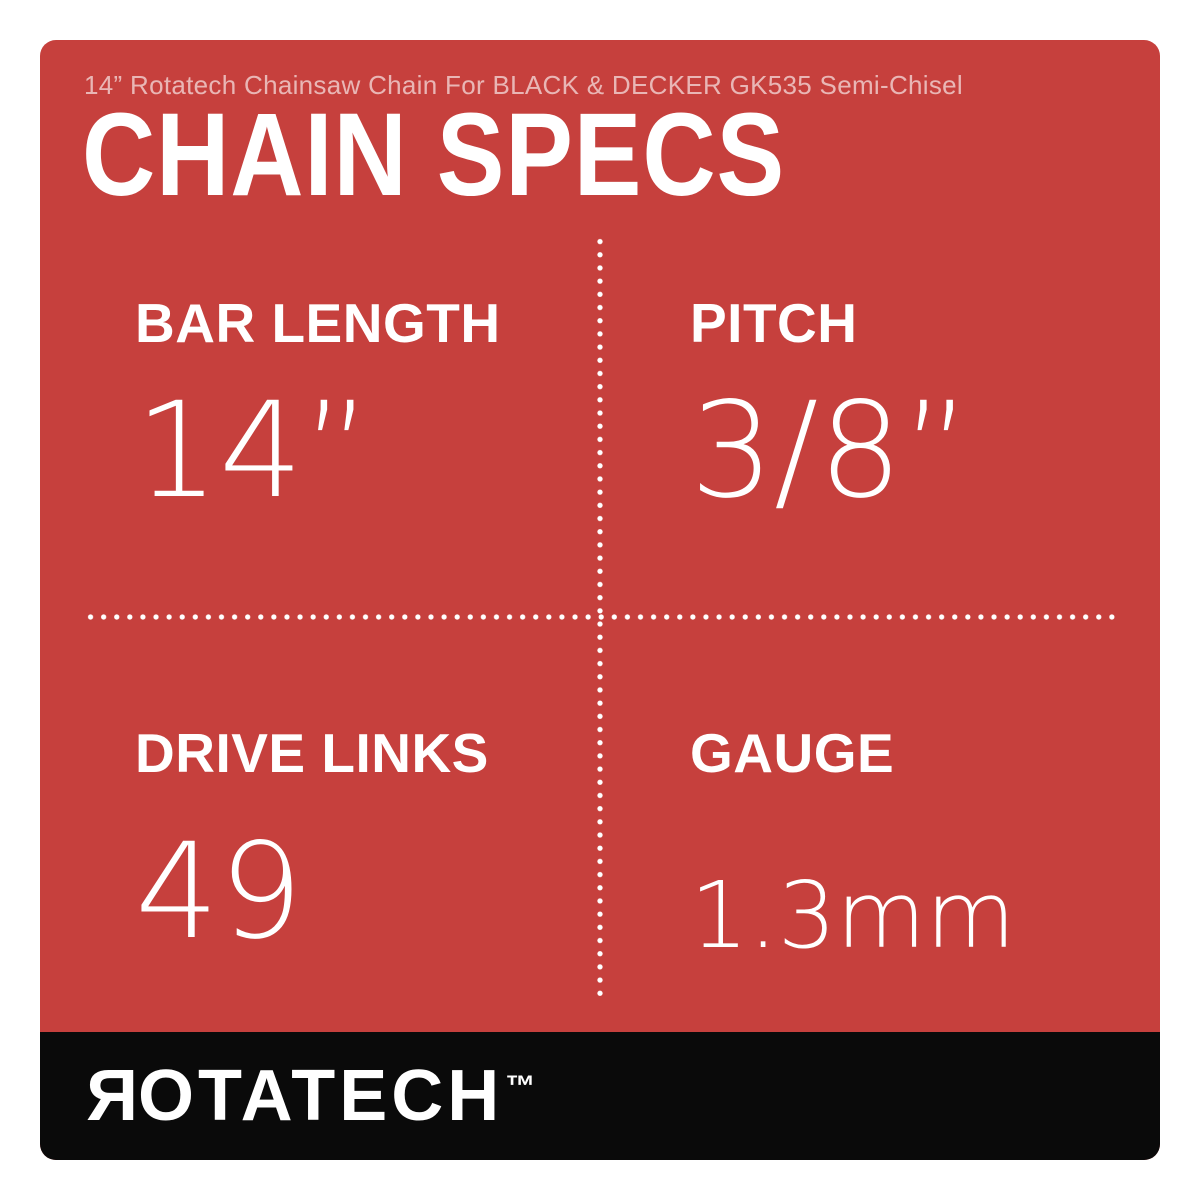 Image resolution: width=1200 pixels, height=1200 pixels. I want to click on spec-cell-pitch: PITCH 3/8”, so click(915, 486).